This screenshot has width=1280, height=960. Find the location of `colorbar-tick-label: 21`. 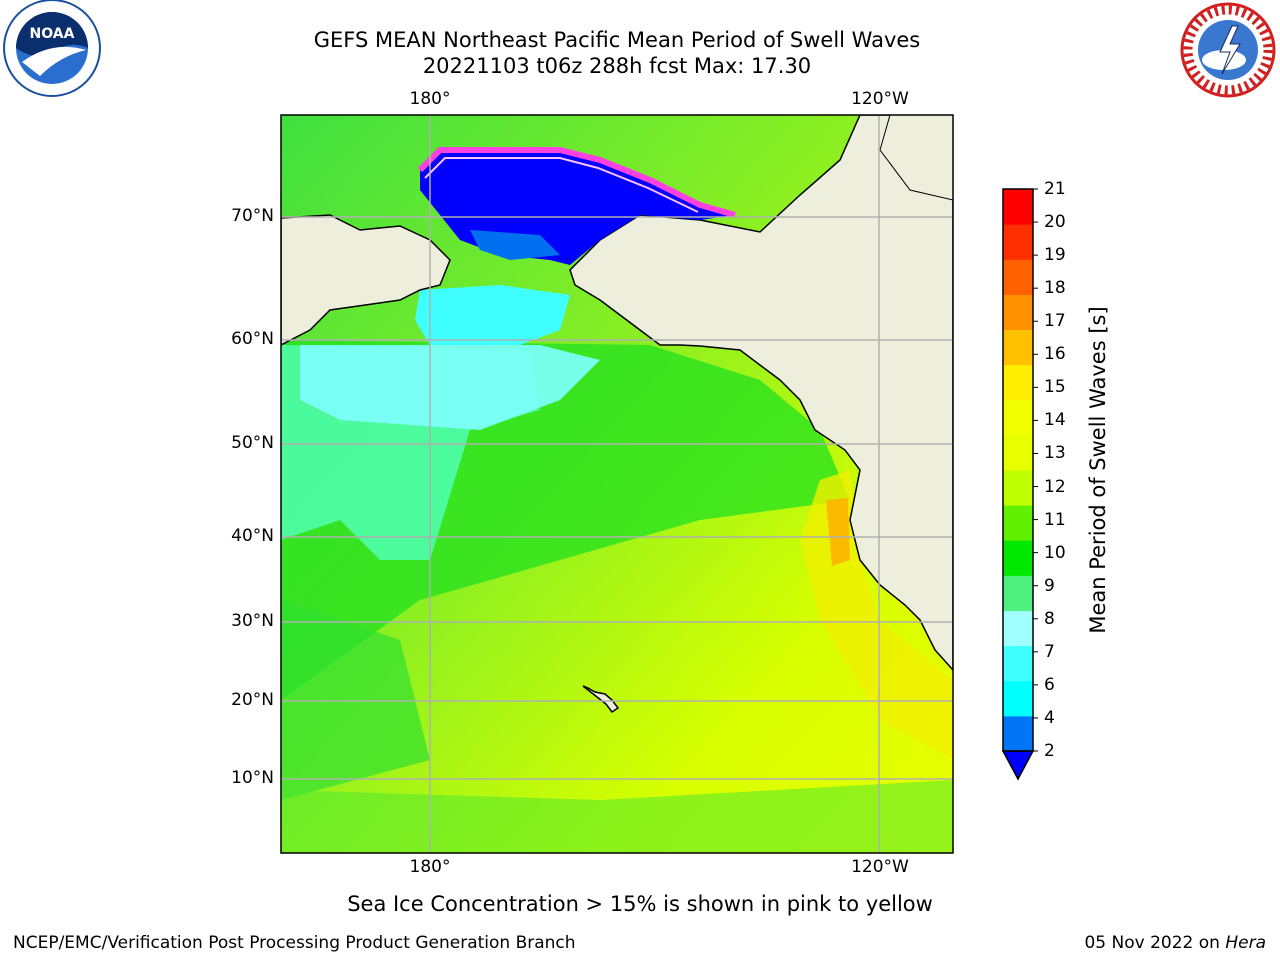

colorbar-tick-label: 21 is located at coordinates (1055, 189).